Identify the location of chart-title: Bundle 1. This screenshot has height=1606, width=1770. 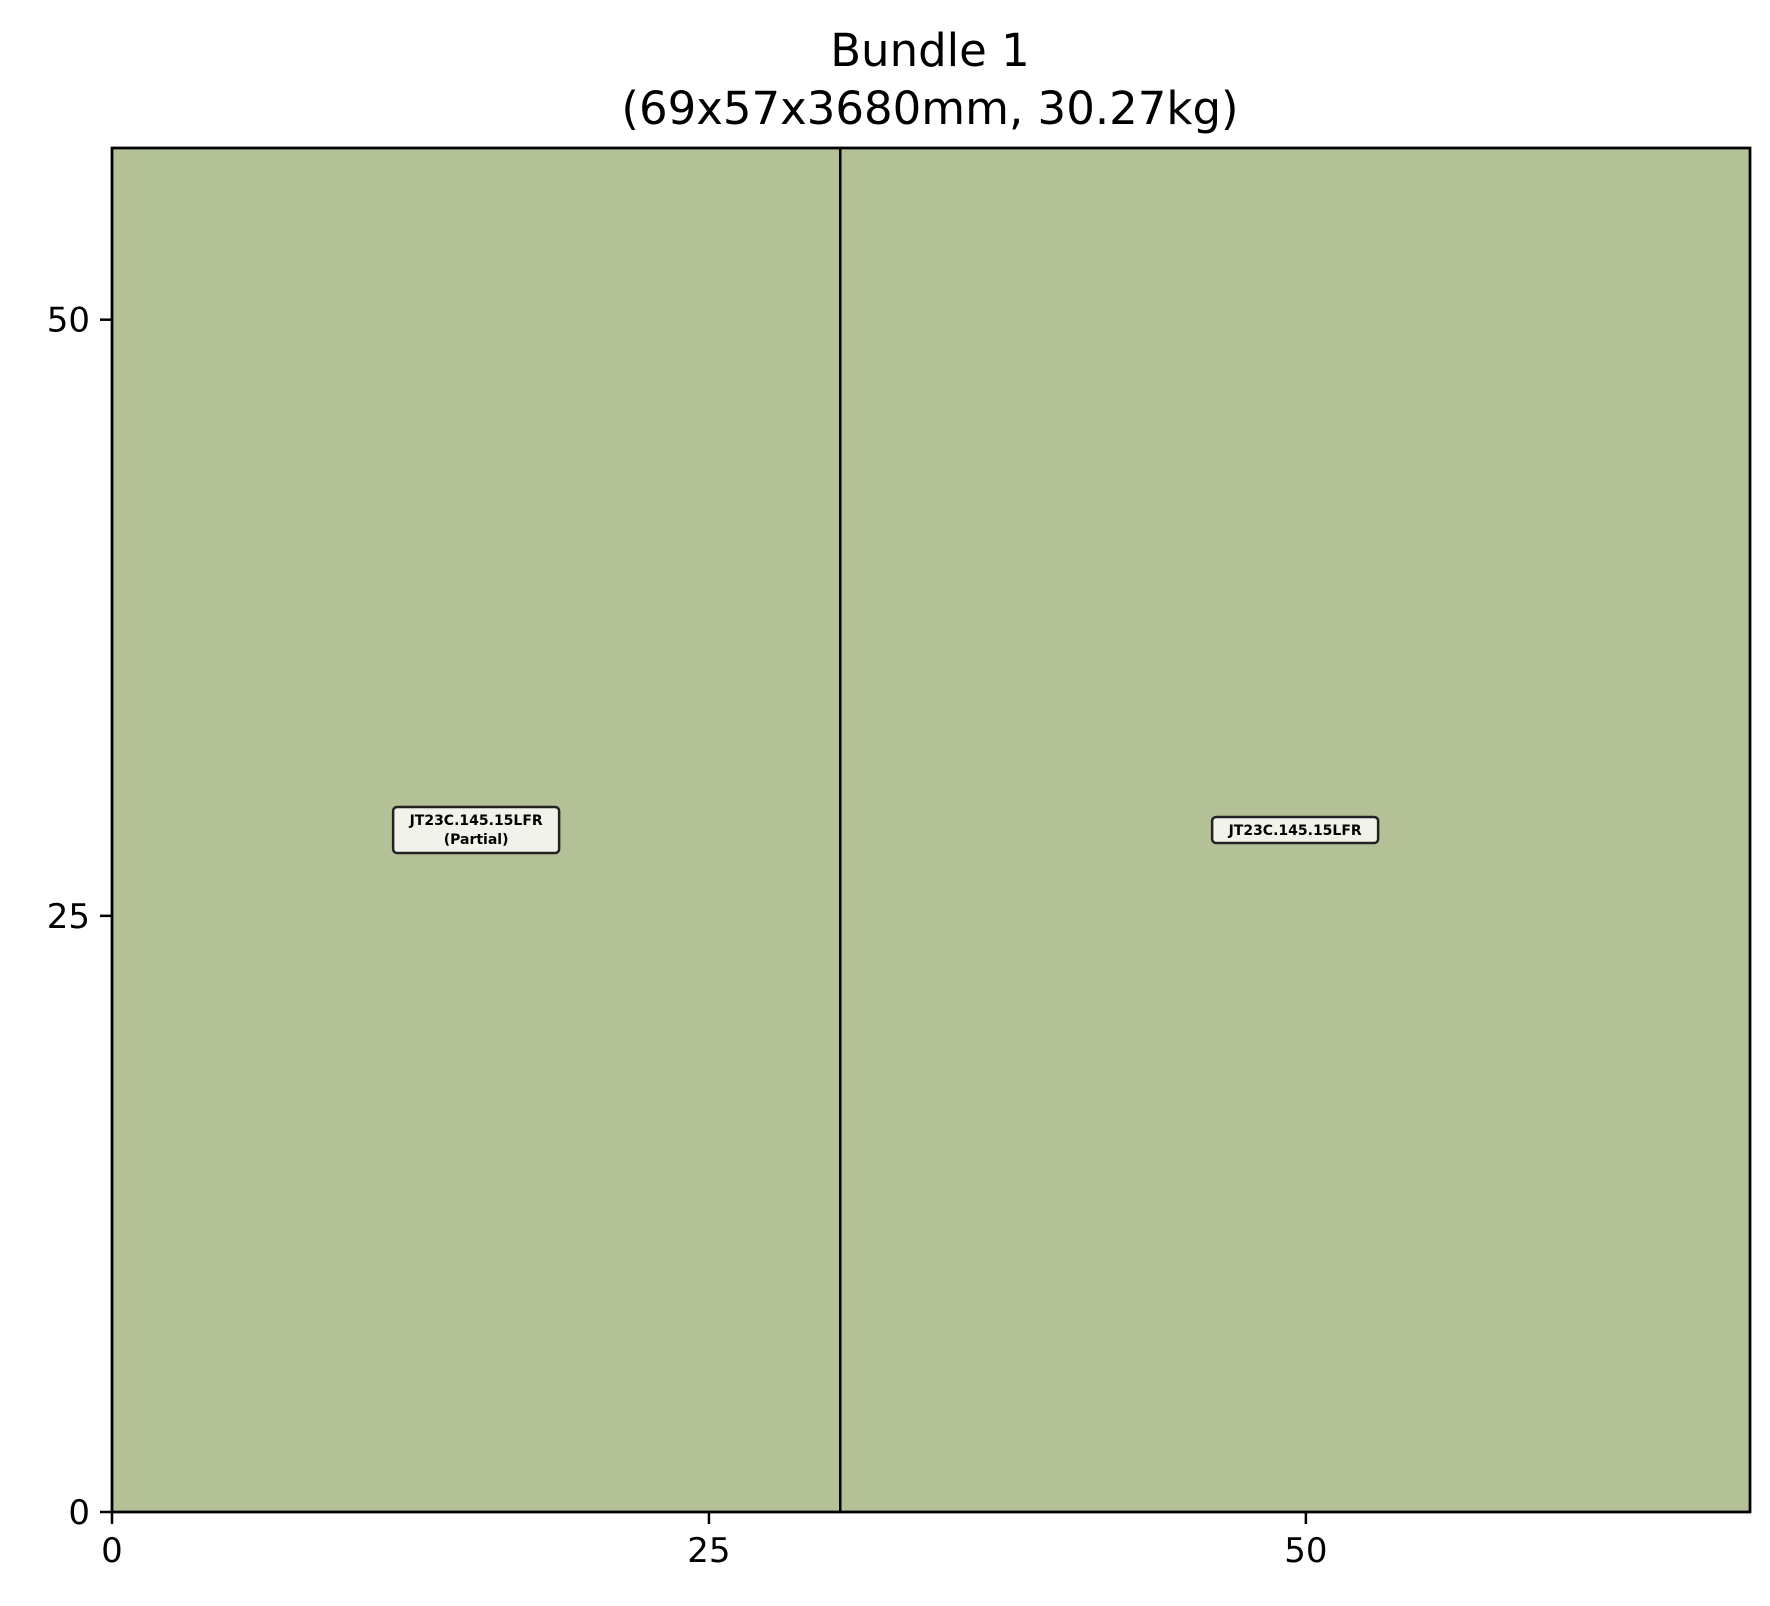
(930, 50).